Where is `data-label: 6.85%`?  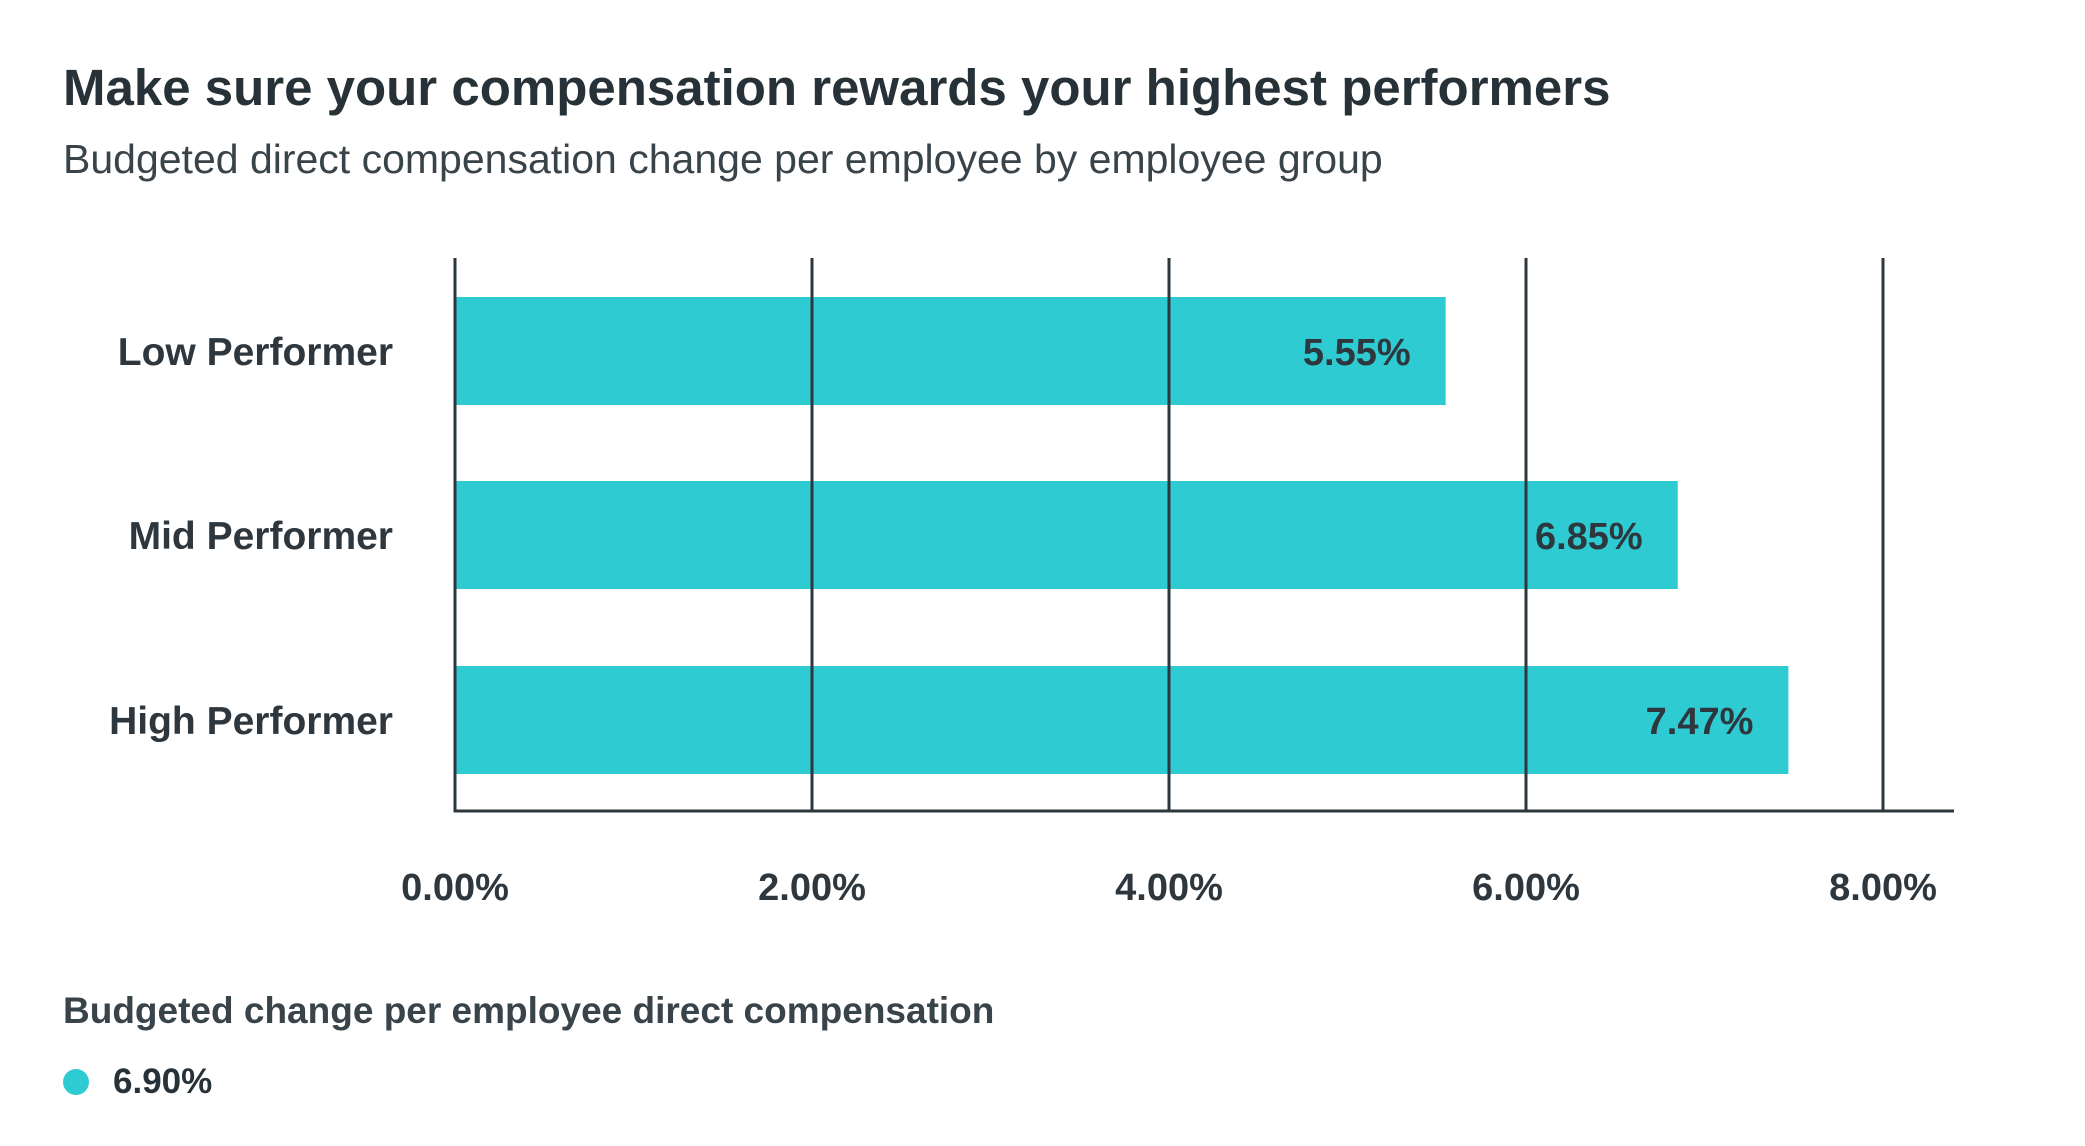 data-label: 6.85% is located at coordinates (1589, 537).